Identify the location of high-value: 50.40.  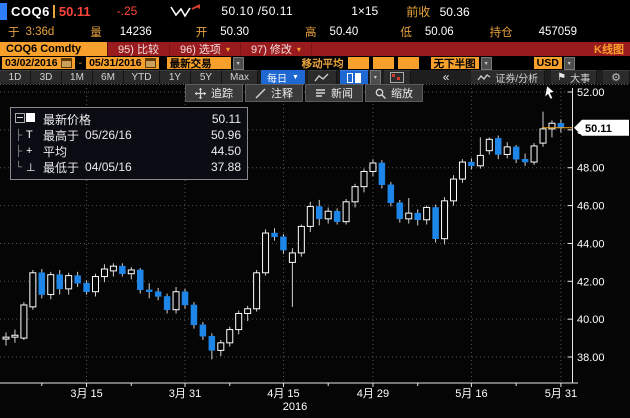
(344, 32).